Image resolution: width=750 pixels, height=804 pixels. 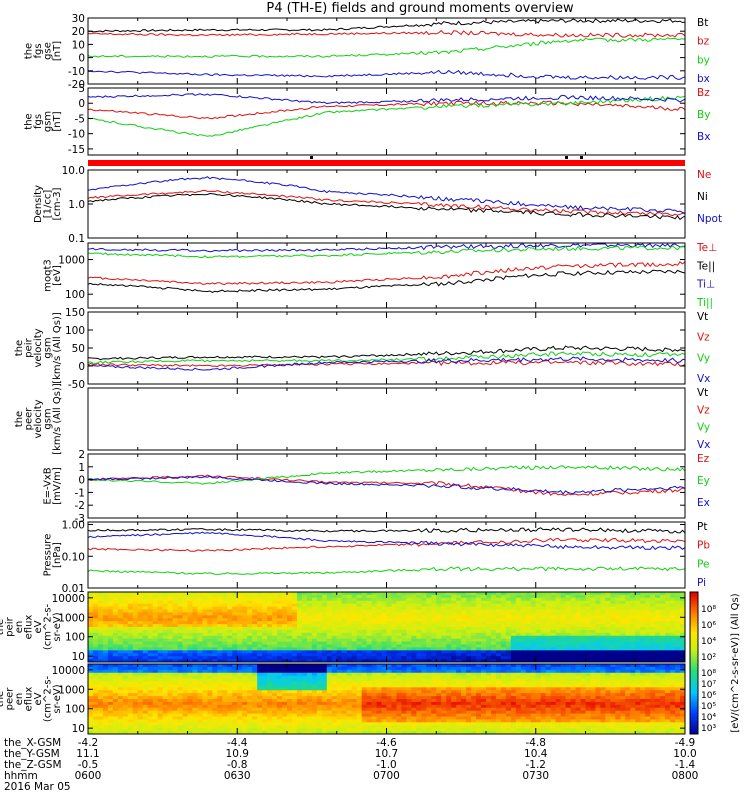 I want to click on ytick-label: 30, so click(x=78, y=19).